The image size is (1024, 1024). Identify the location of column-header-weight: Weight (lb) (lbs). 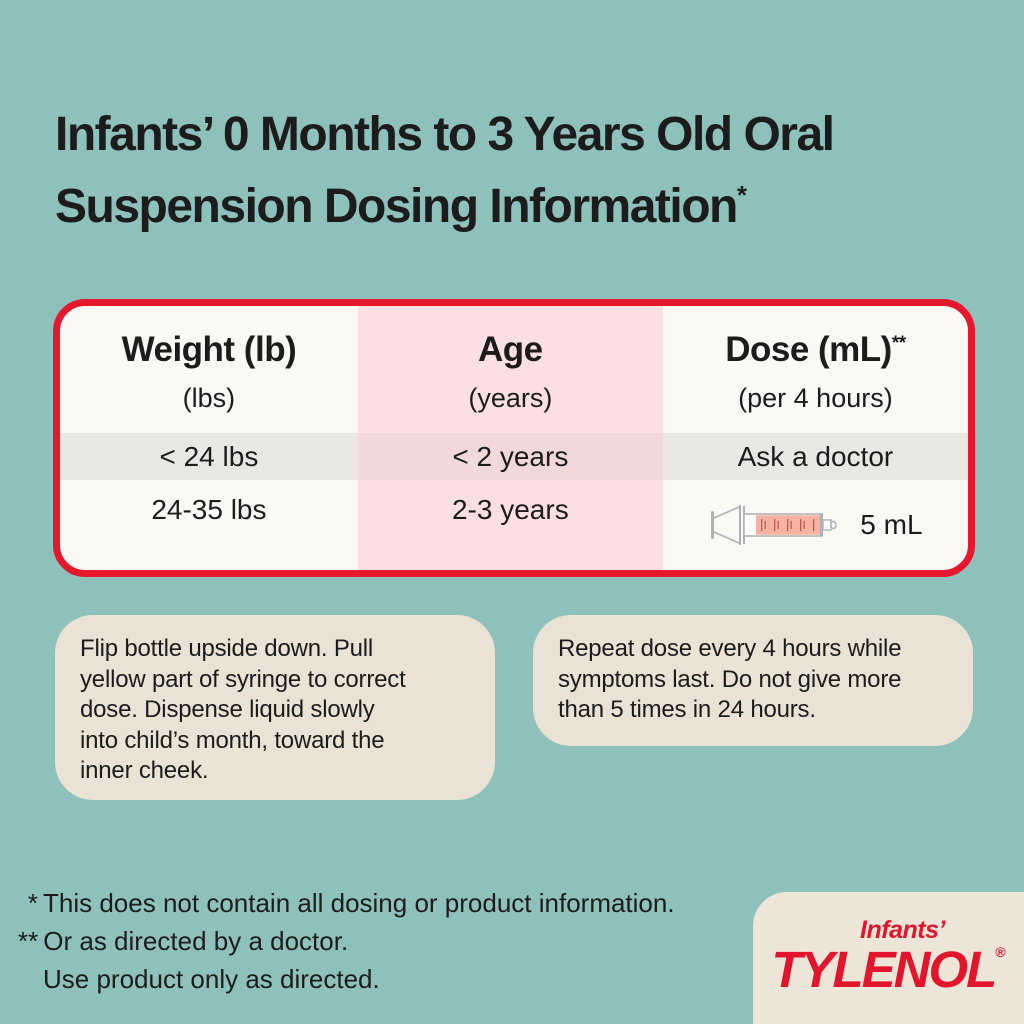
(209, 369).